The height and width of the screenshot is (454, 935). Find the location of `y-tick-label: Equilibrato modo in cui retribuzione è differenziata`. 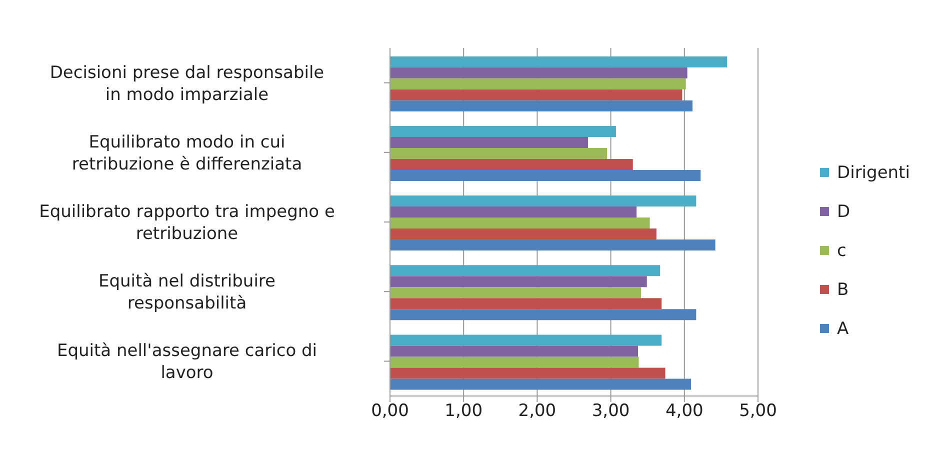

y-tick-label: Equilibrato modo in cui retribuzione è differenziata is located at coordinates (187, 153).